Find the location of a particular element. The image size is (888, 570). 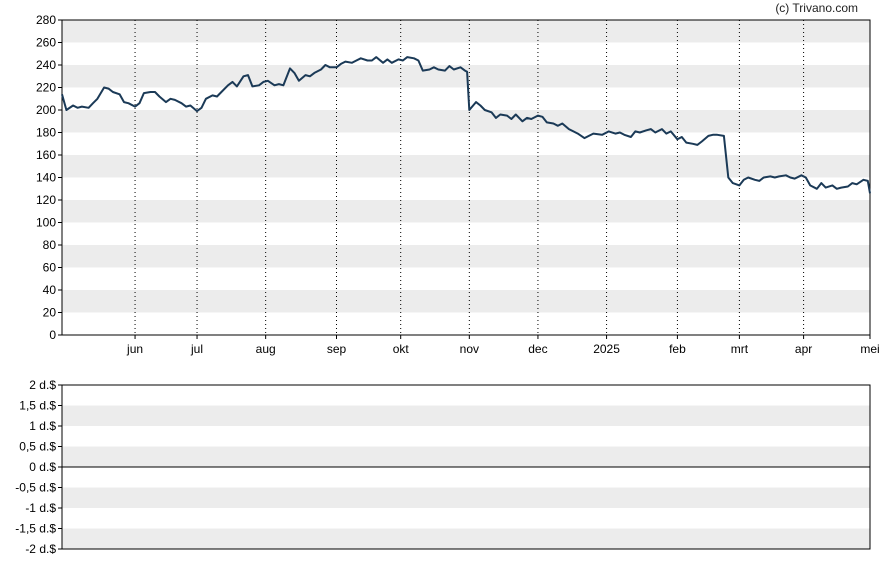

y-tick-label: 200 is located at coordinates (46, 110).